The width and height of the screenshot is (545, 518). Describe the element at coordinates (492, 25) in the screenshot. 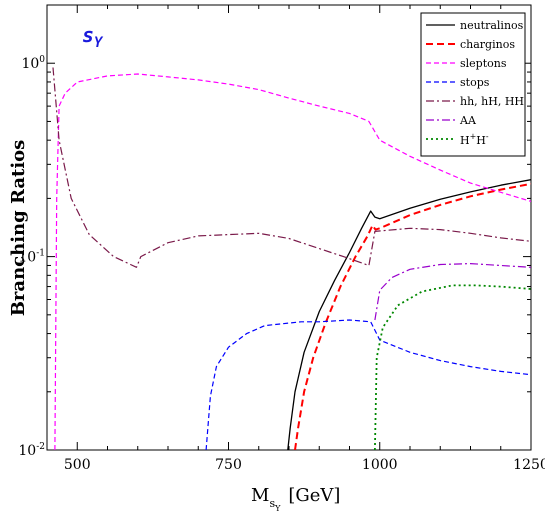

I see `legend-label: neutralinos` at that location.